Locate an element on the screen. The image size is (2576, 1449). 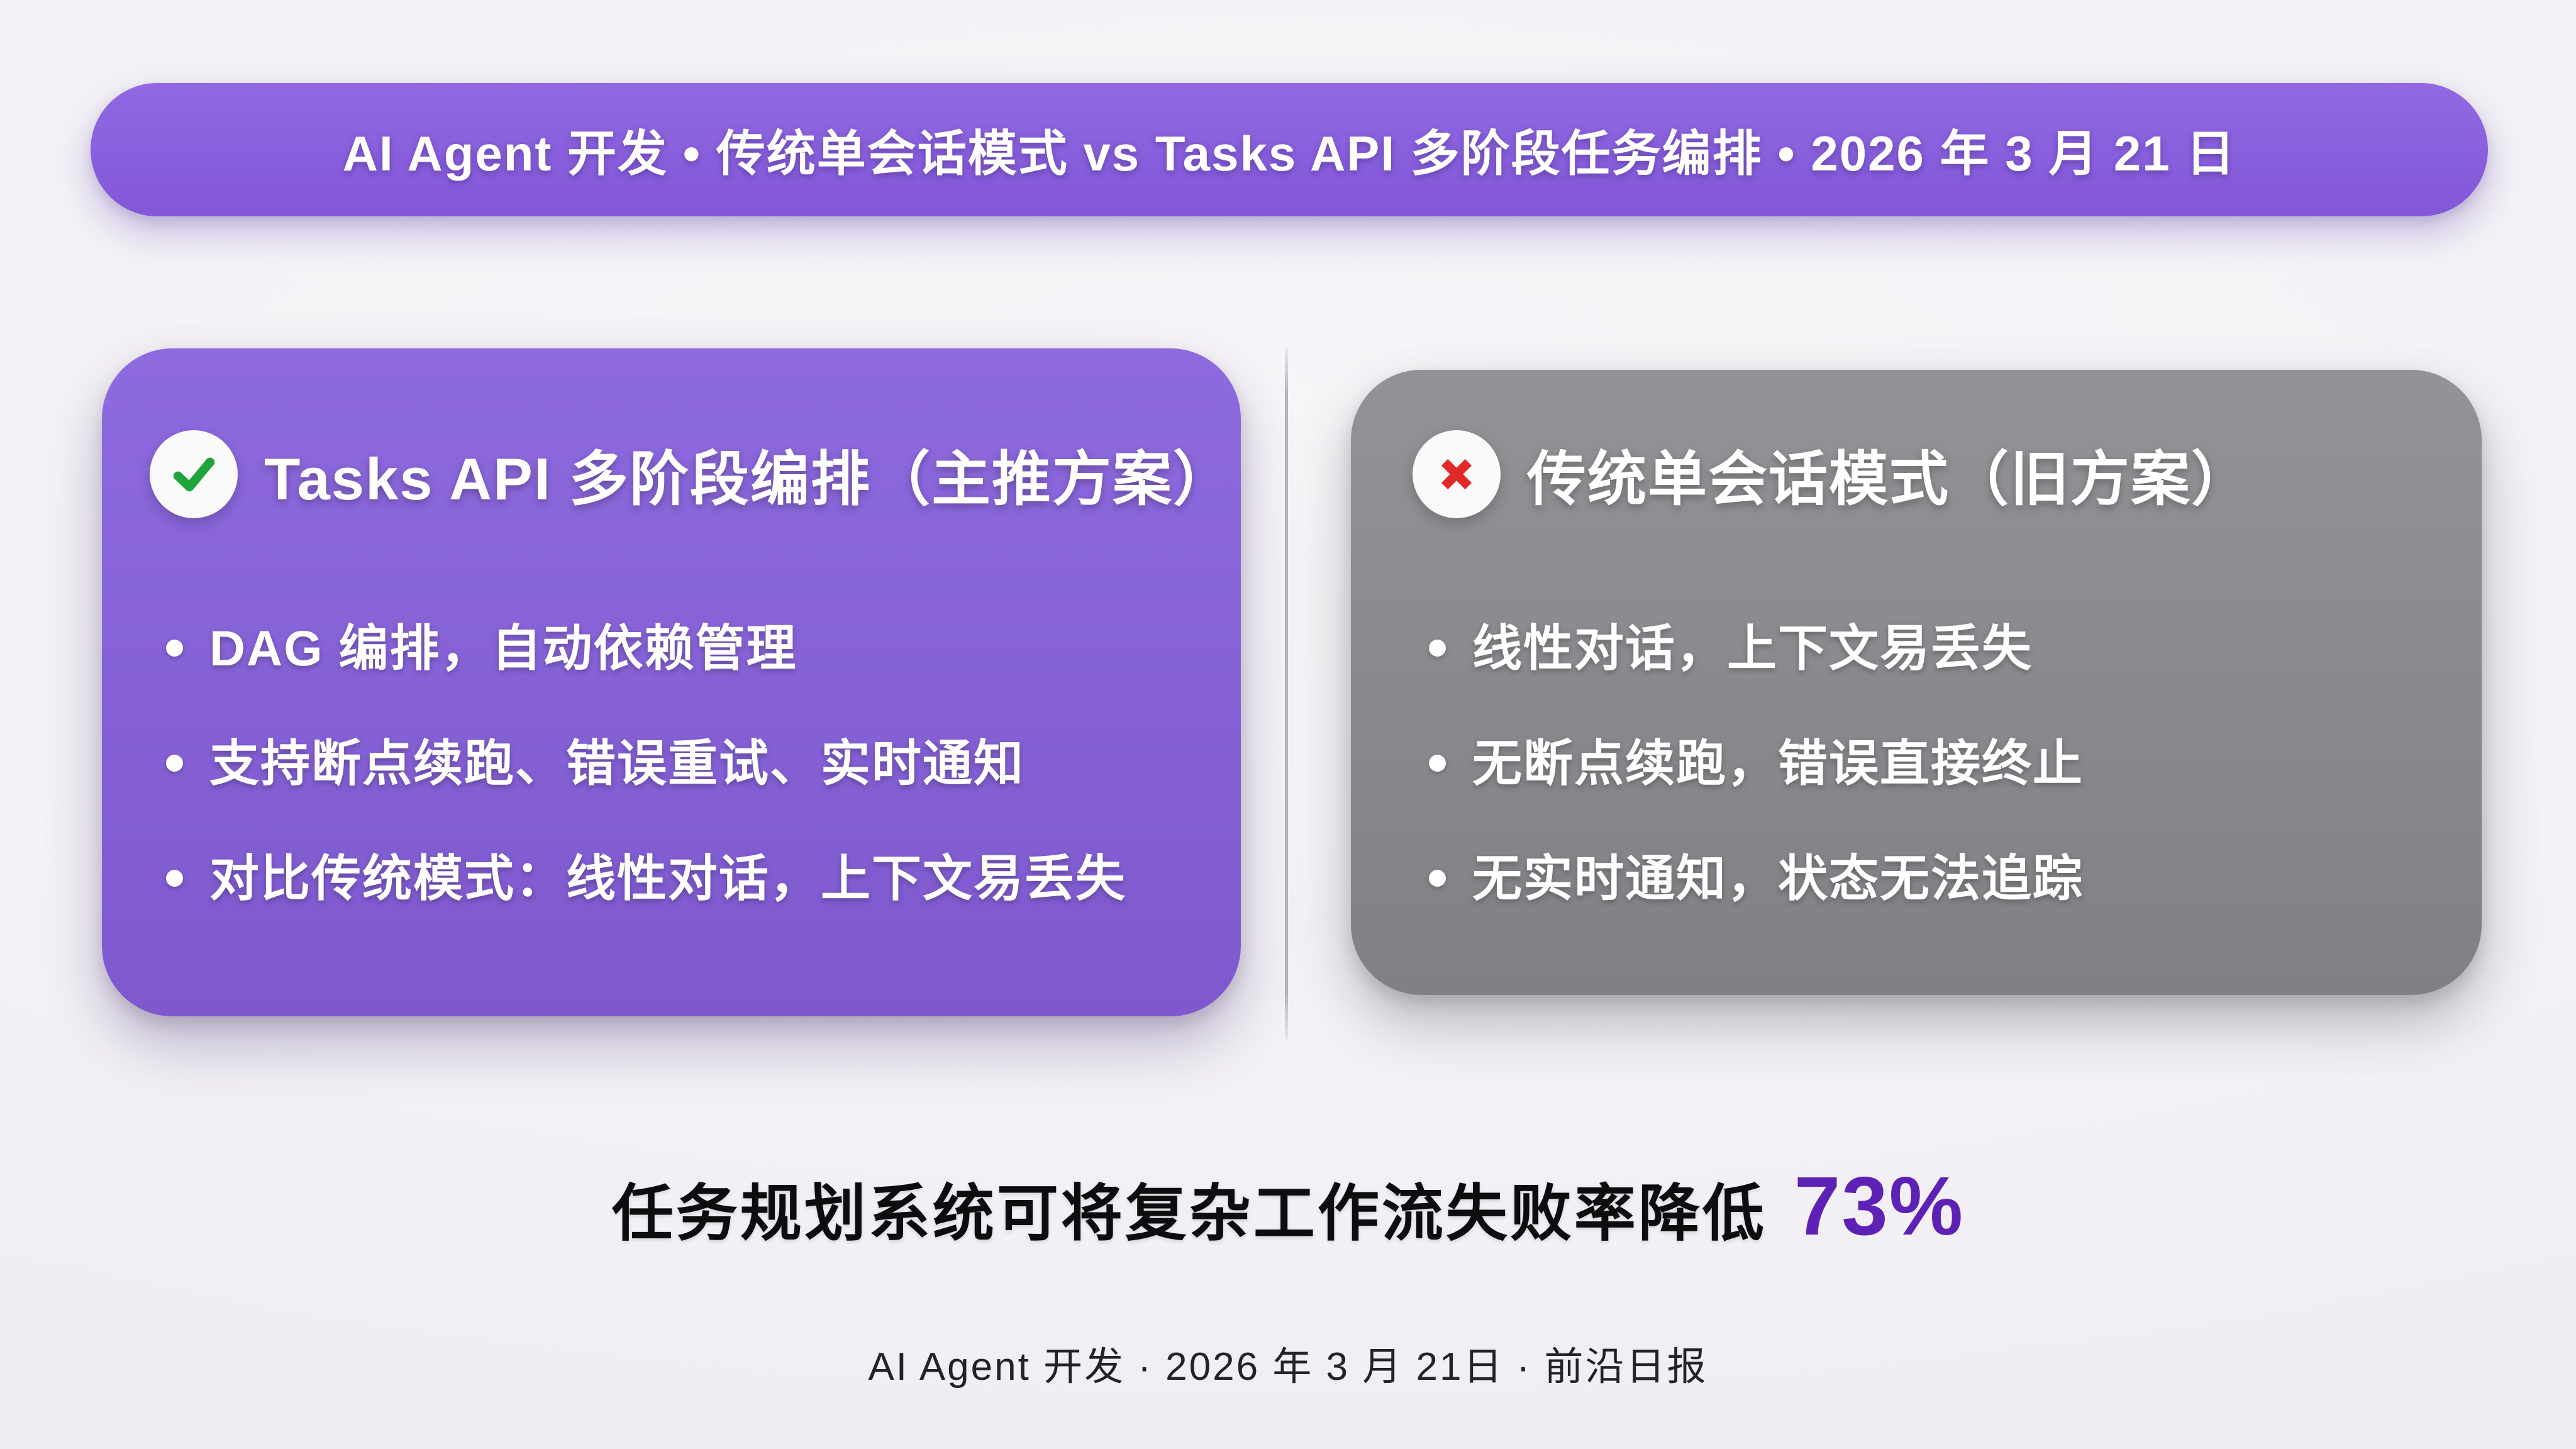
list-item: 线性对话，上下文易丢失 is located at coordinates (1756, 648).